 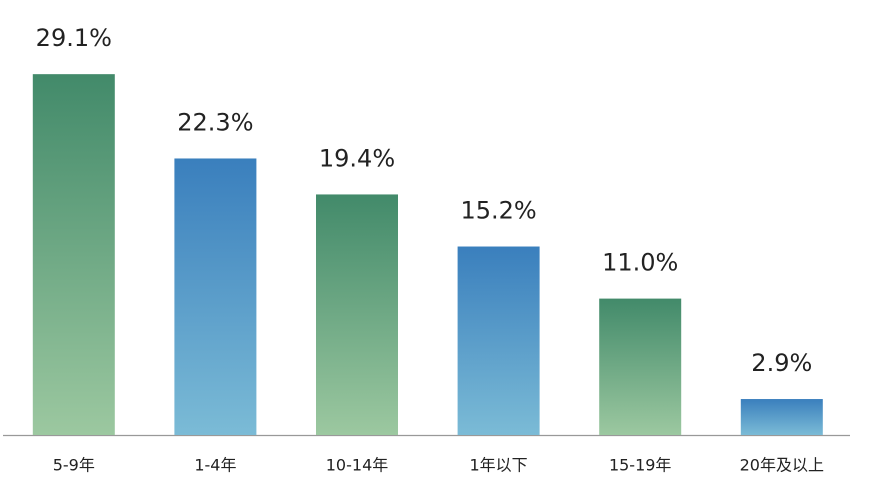 I want to click on value-label: 11.0%, so click(x=640, y=263).